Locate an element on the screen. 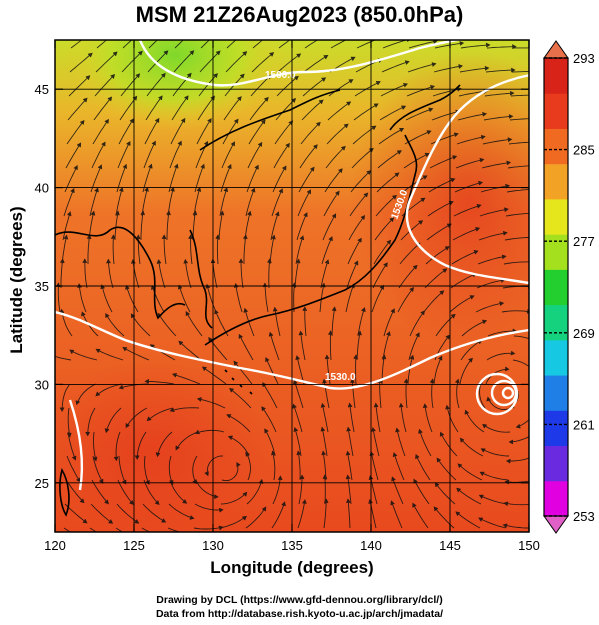  colorbar-tick-label: 253 is located at coordinates (584, 516).